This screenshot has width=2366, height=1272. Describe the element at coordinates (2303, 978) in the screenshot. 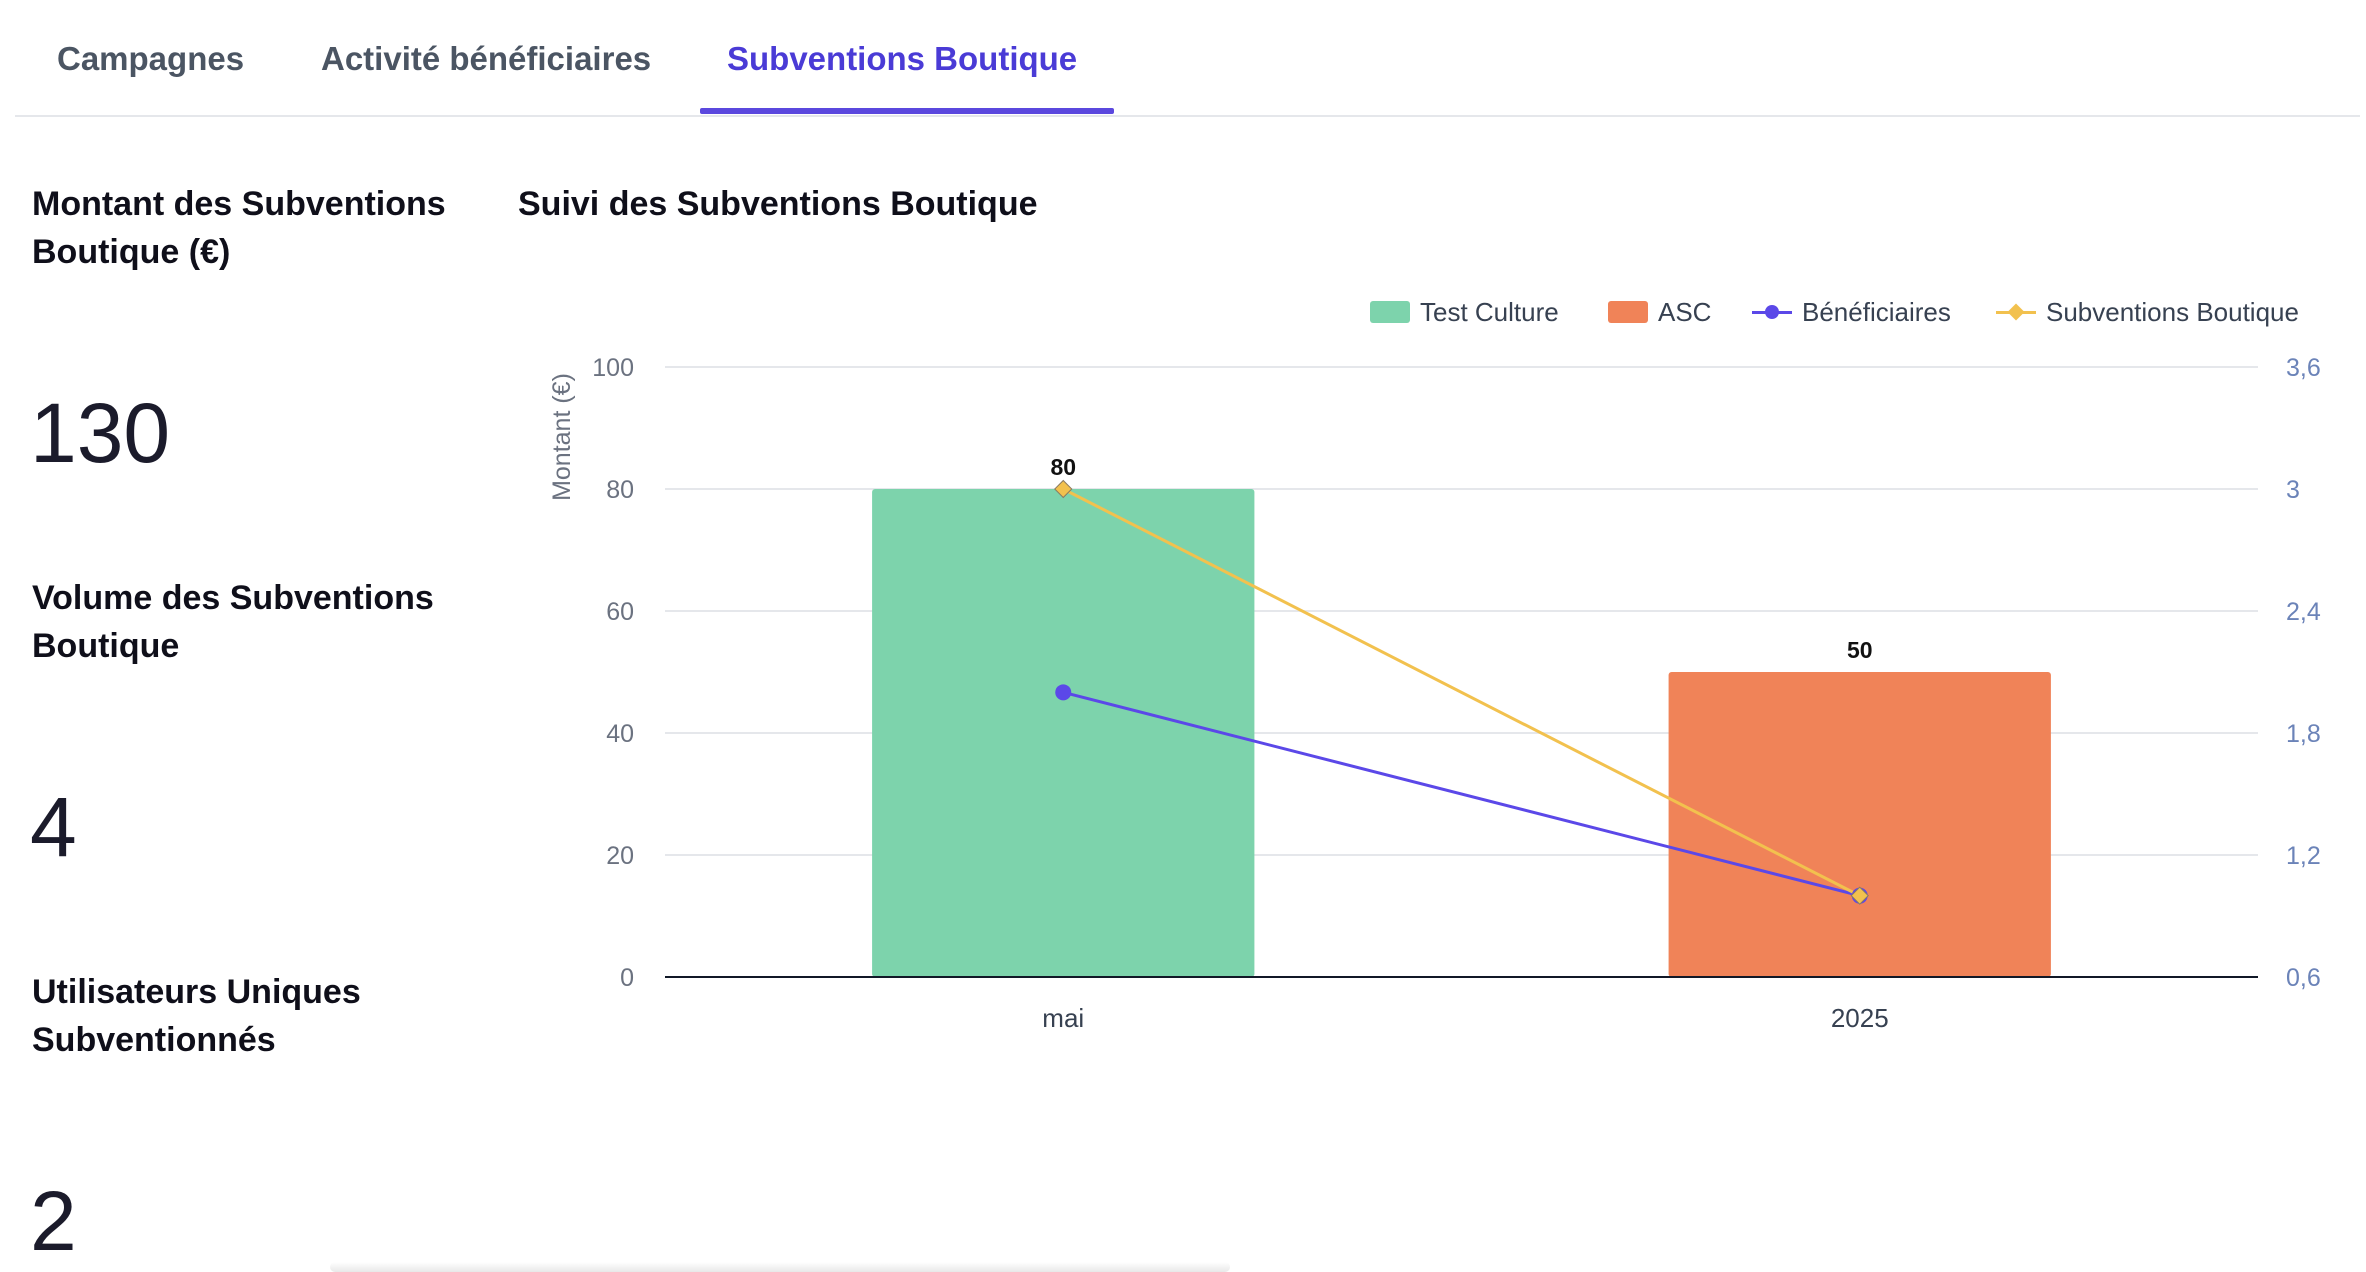

I see `y2-tick-label: 0,6` at that location.